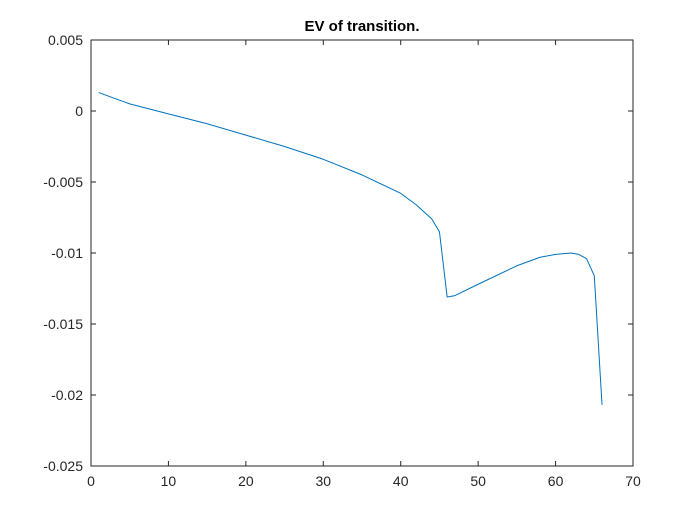 Image resolution: width=700 pixels, height=525 pixels. I want to click on x-tick-label: 0, so click(91, 481).